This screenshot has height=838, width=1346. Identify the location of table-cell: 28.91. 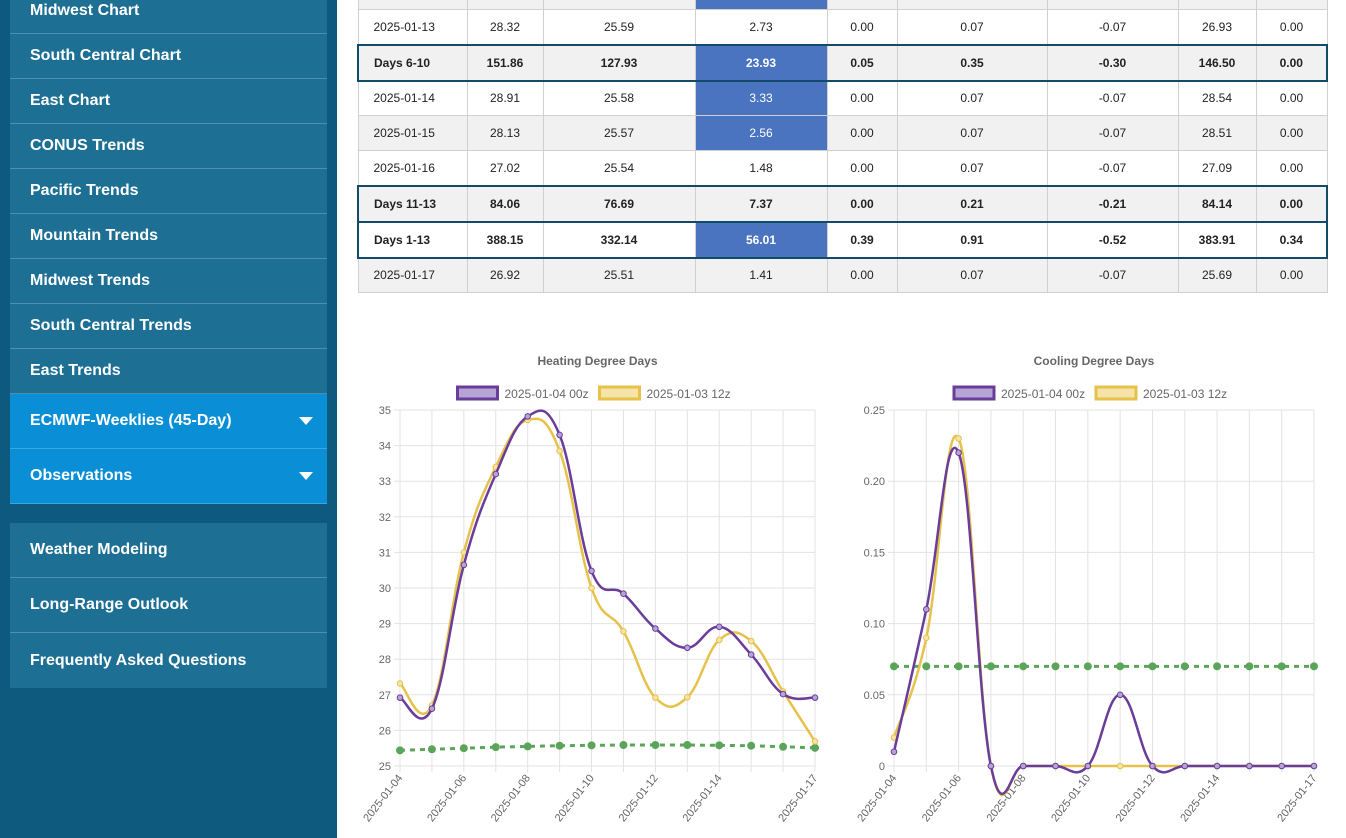
(505, 98).